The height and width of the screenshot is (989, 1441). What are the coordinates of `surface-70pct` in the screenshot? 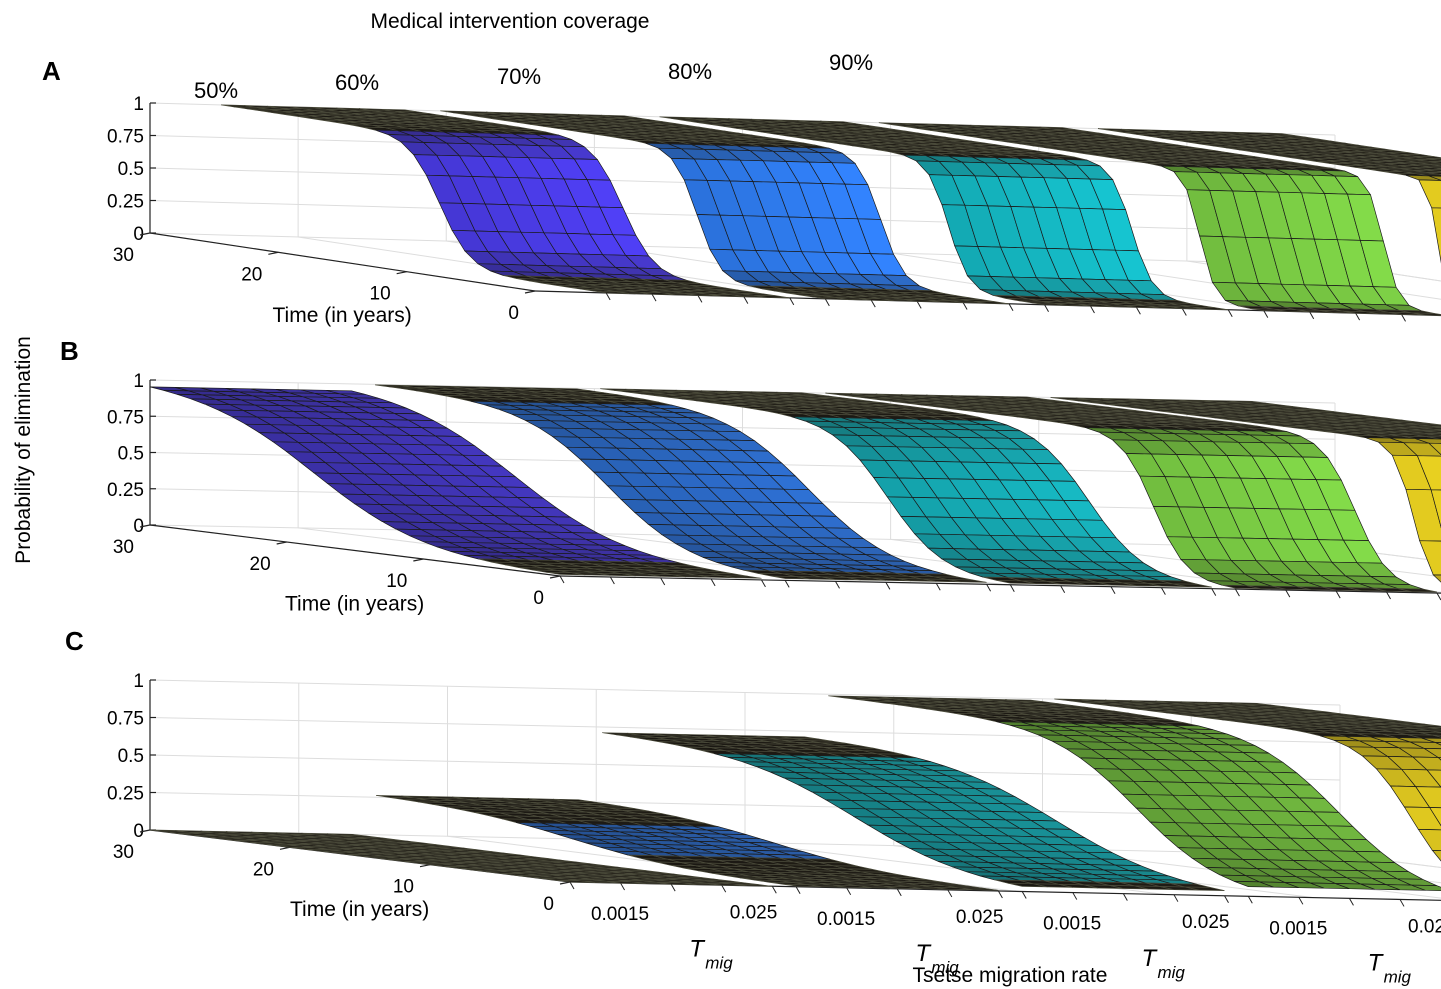 It's located at (906, 488).